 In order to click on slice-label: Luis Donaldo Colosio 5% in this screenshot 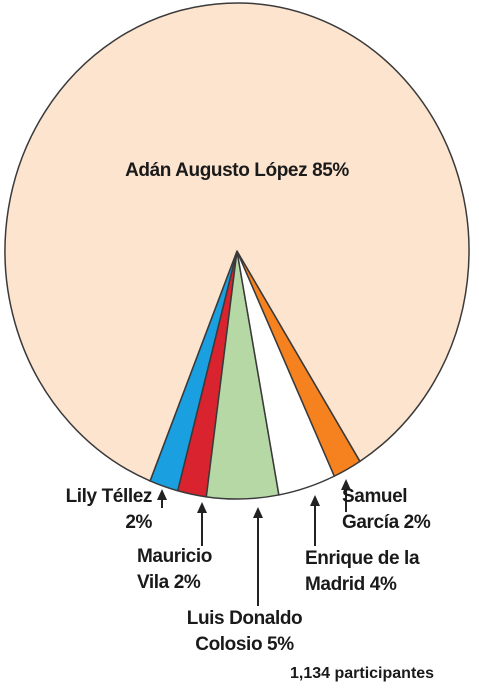, I will do `click(244, 632)`.